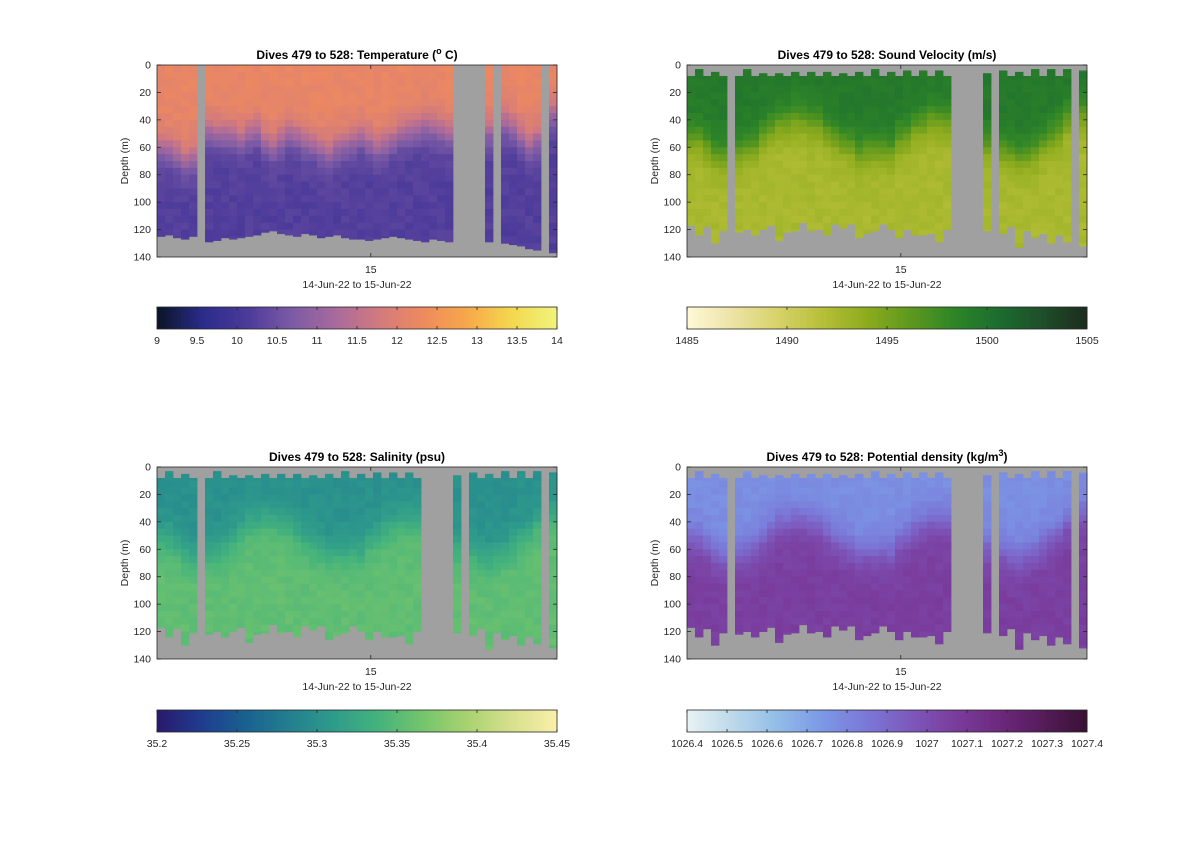 This screenshot has width=1200, height=851. Describe the element at coordinates (655, 161) in the screenshot. I see `y-axis-label: Depth (m)` at that location.